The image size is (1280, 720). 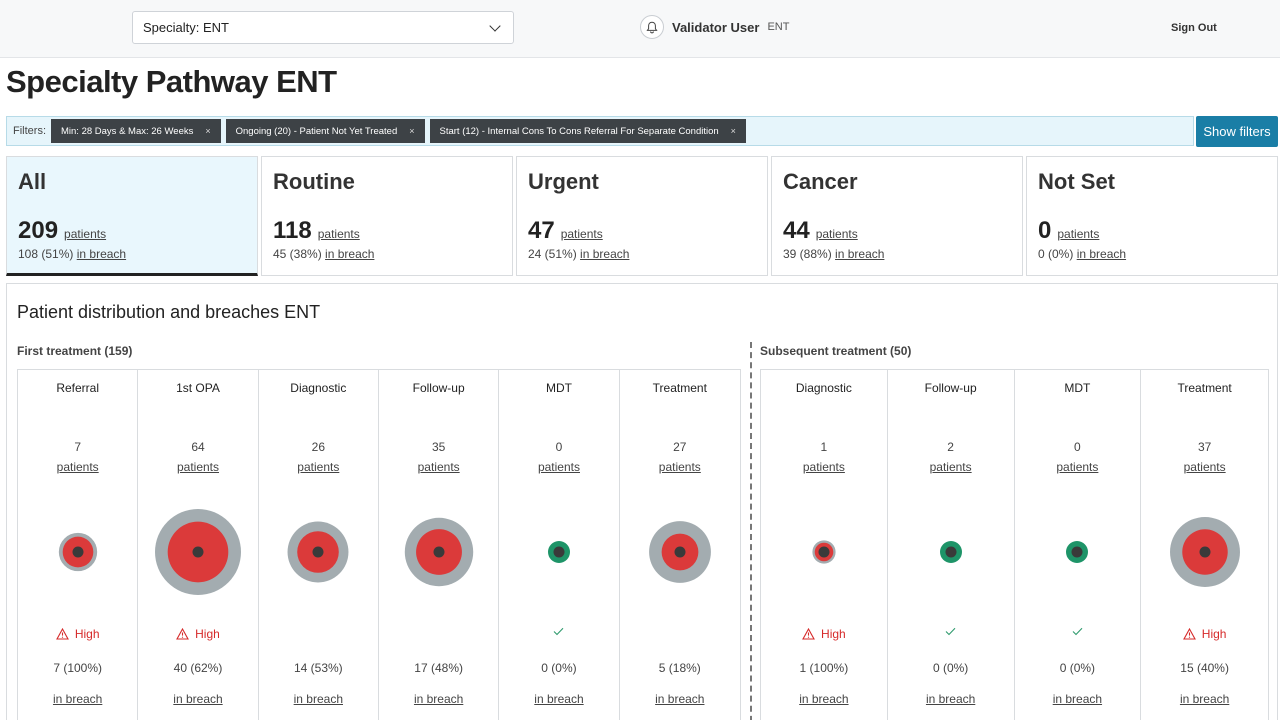 I want to click on card-title: Urgent, so click(x=563, y=181).